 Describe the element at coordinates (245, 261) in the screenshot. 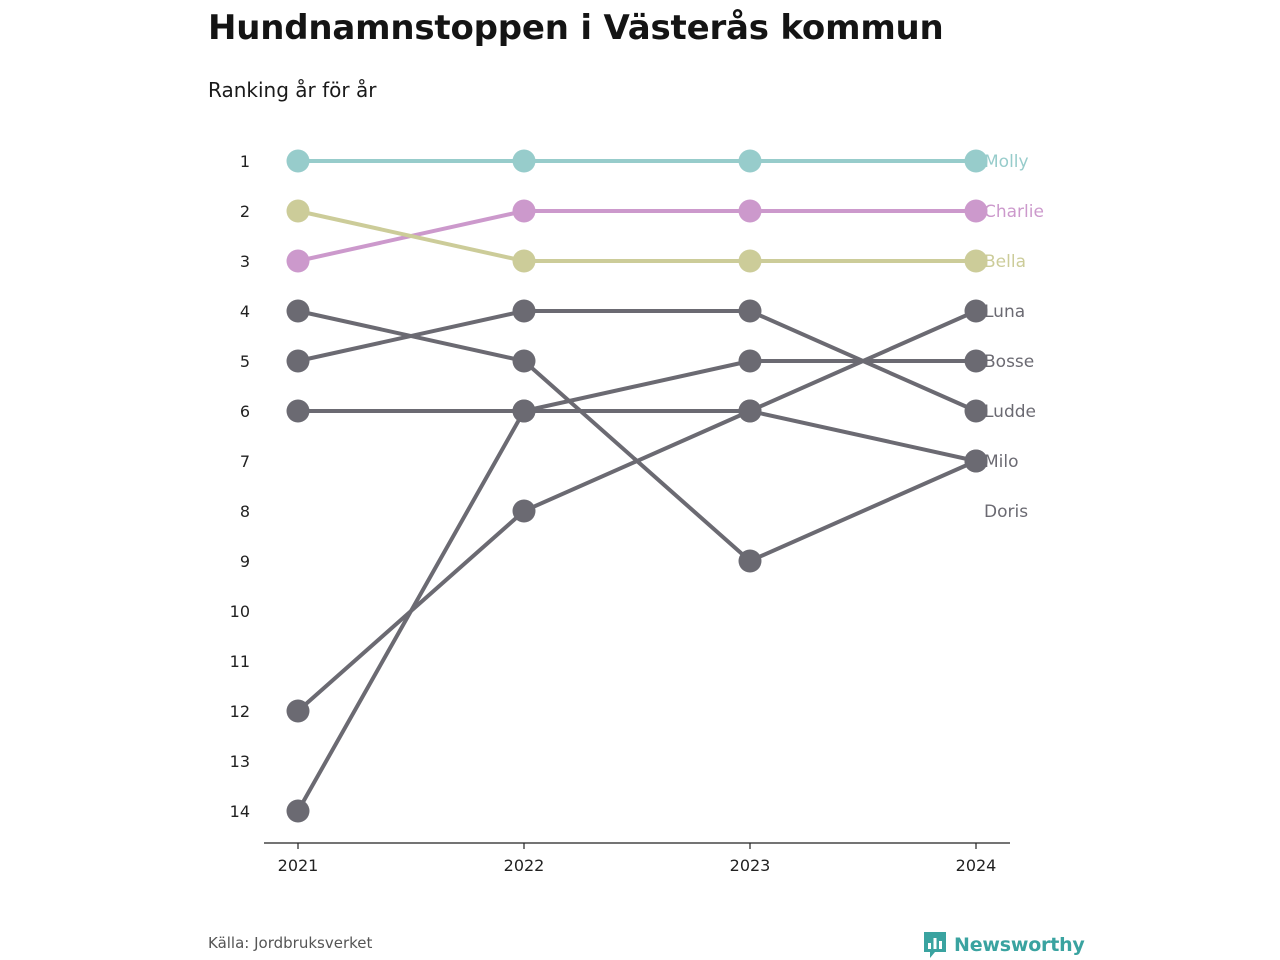

I see `y-tick-label: 3` at that location.